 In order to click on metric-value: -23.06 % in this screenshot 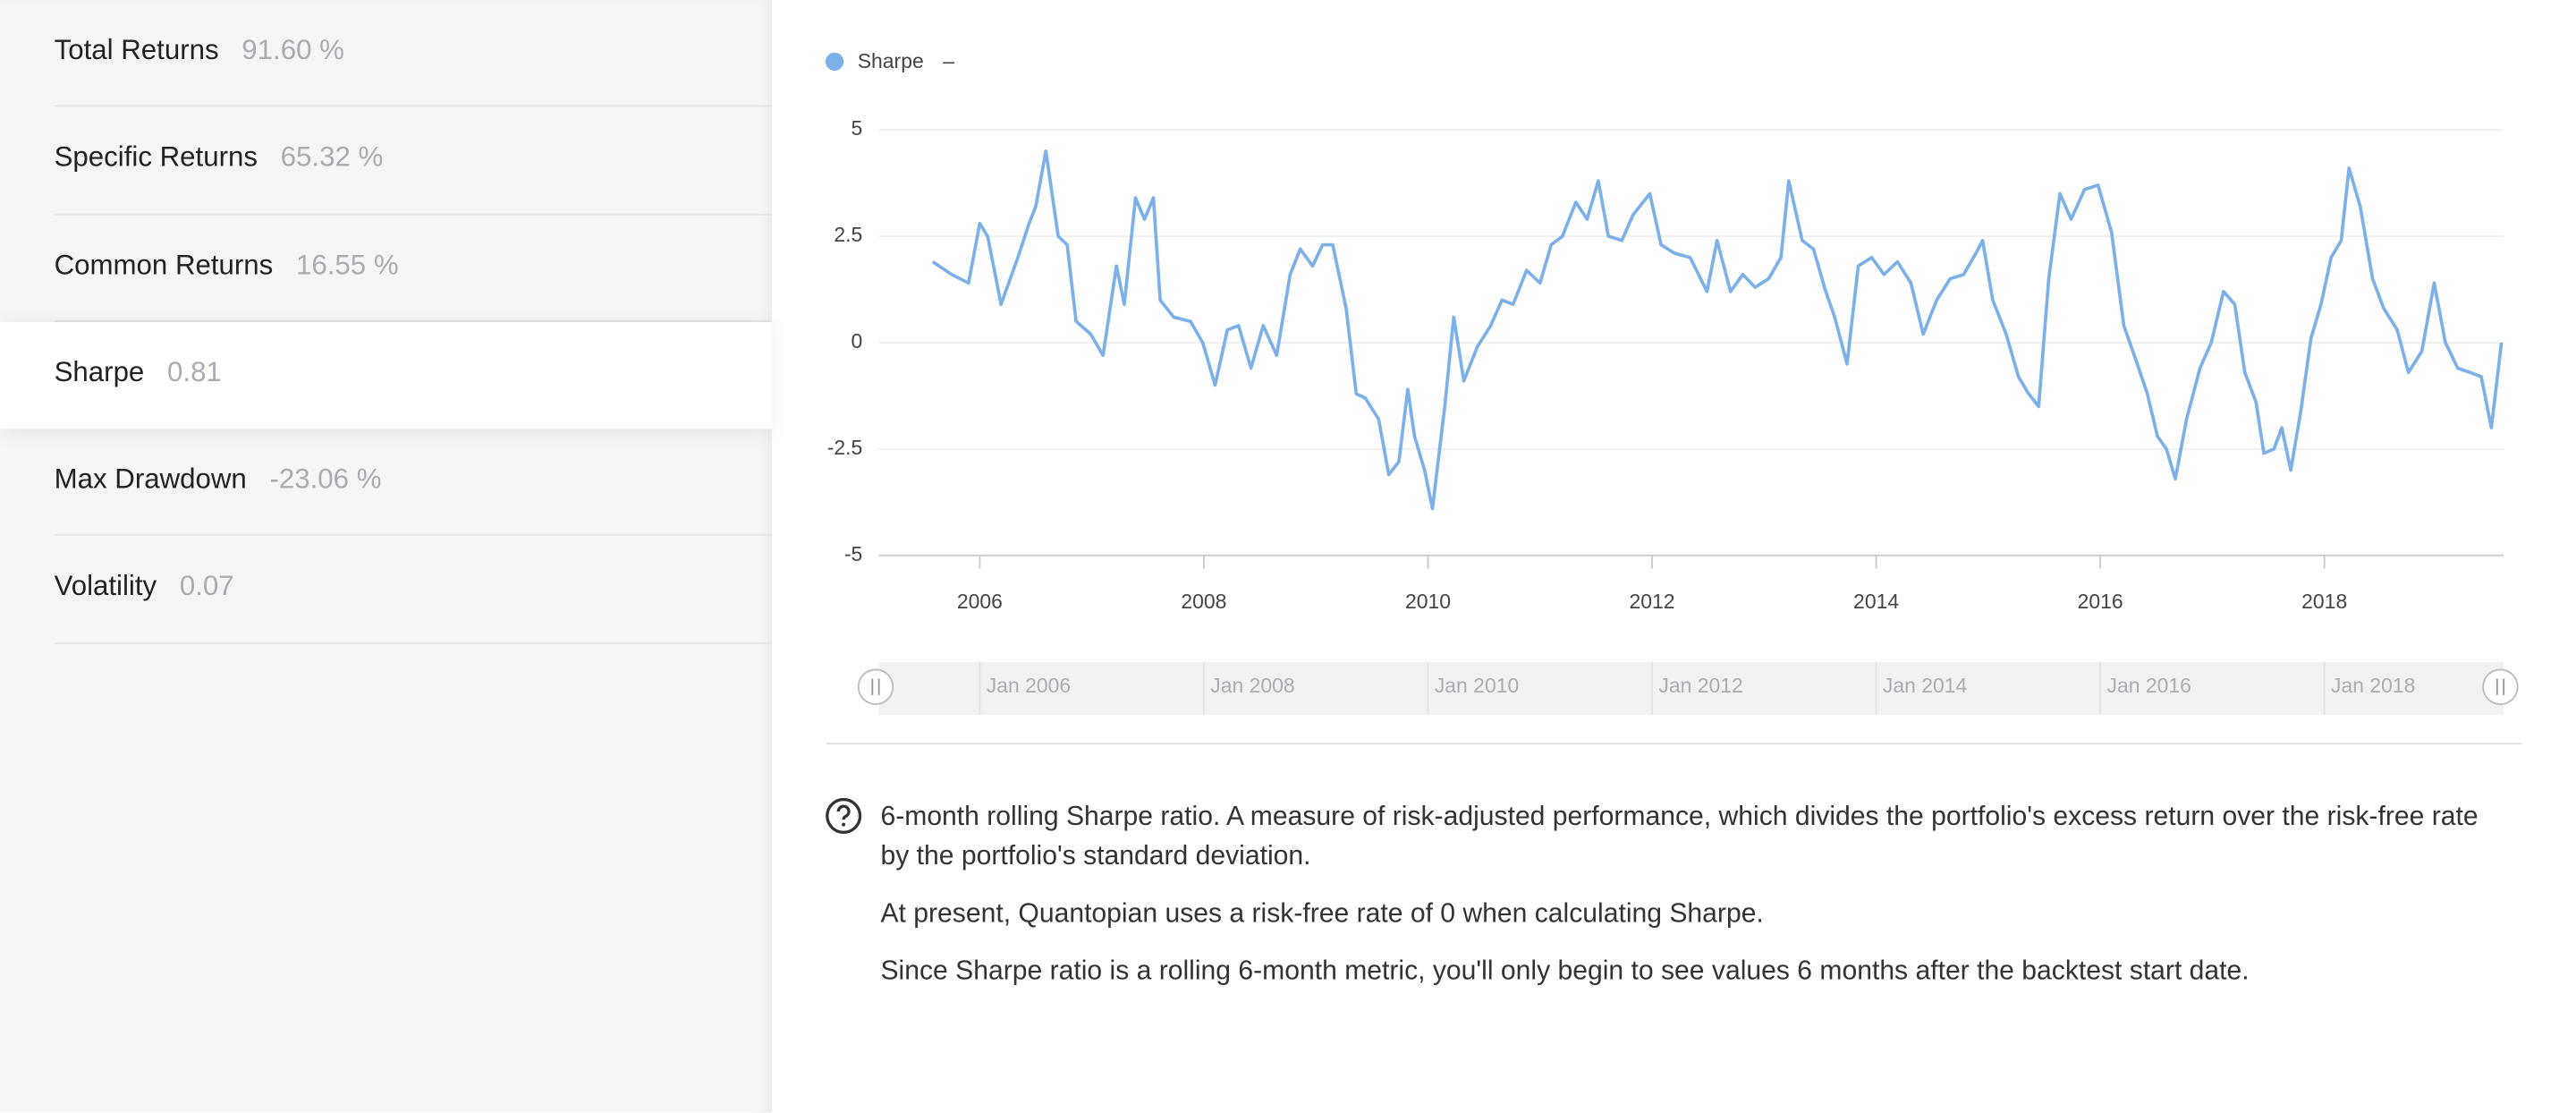, I will do `click(325, 479)`.